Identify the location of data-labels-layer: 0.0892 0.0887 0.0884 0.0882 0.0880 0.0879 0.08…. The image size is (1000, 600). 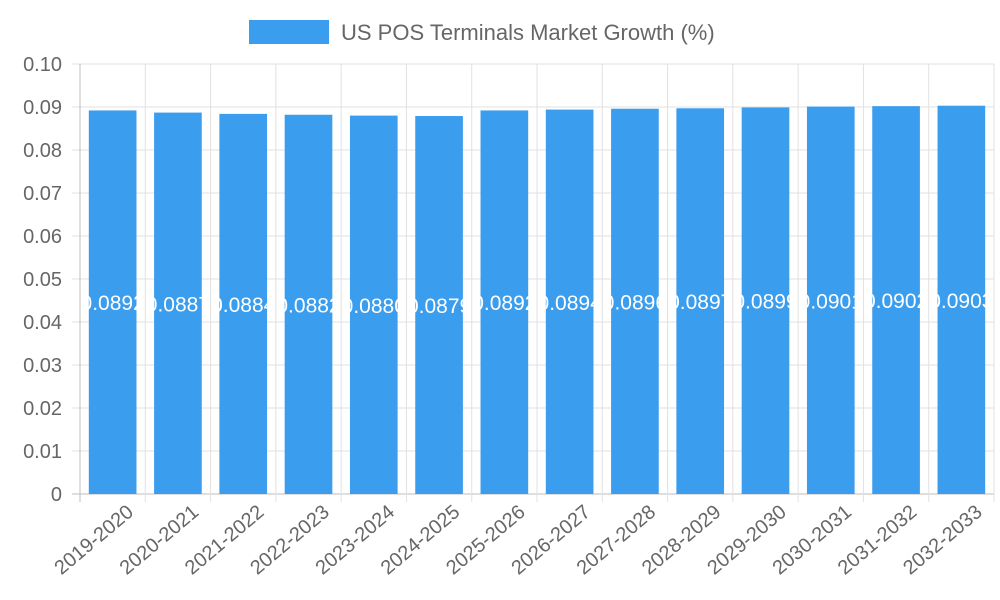
(537, 304).